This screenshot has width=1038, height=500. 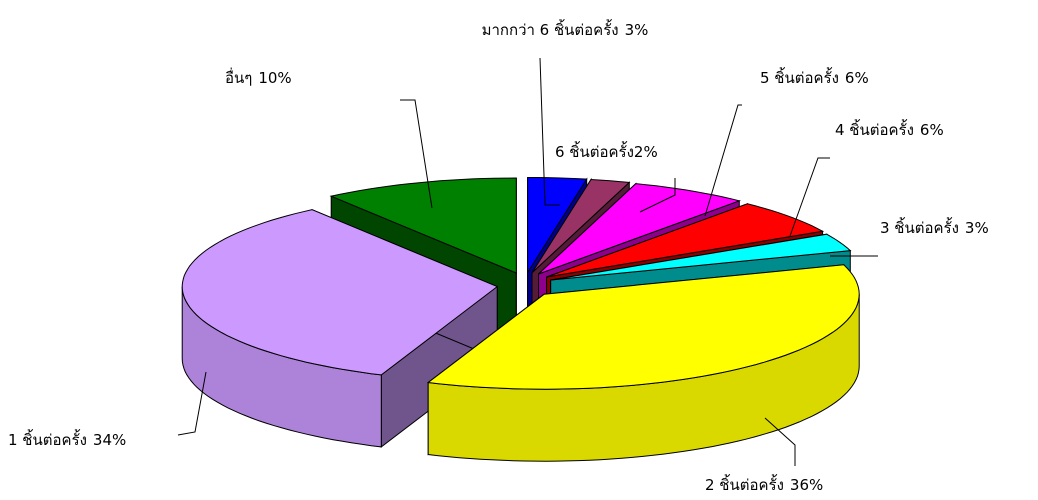 What do you see at coordinates (594, 151) in the screenshot?
I see `category-label: 6 ชิ้นต่อครั้ง` at bounding box center [594, 151].